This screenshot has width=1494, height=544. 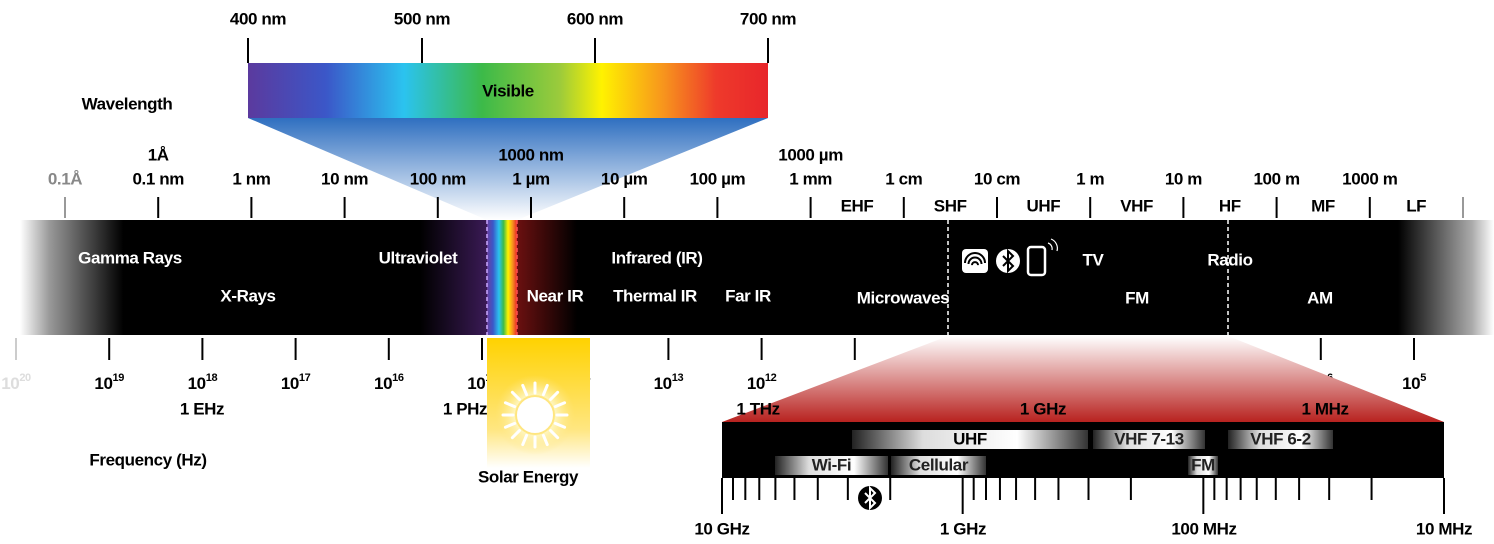 What do you see at coordinates (202, 408) in the screenshot?
I see `frequency-named-label: 1 EHz` at bounding box center [202, 408].